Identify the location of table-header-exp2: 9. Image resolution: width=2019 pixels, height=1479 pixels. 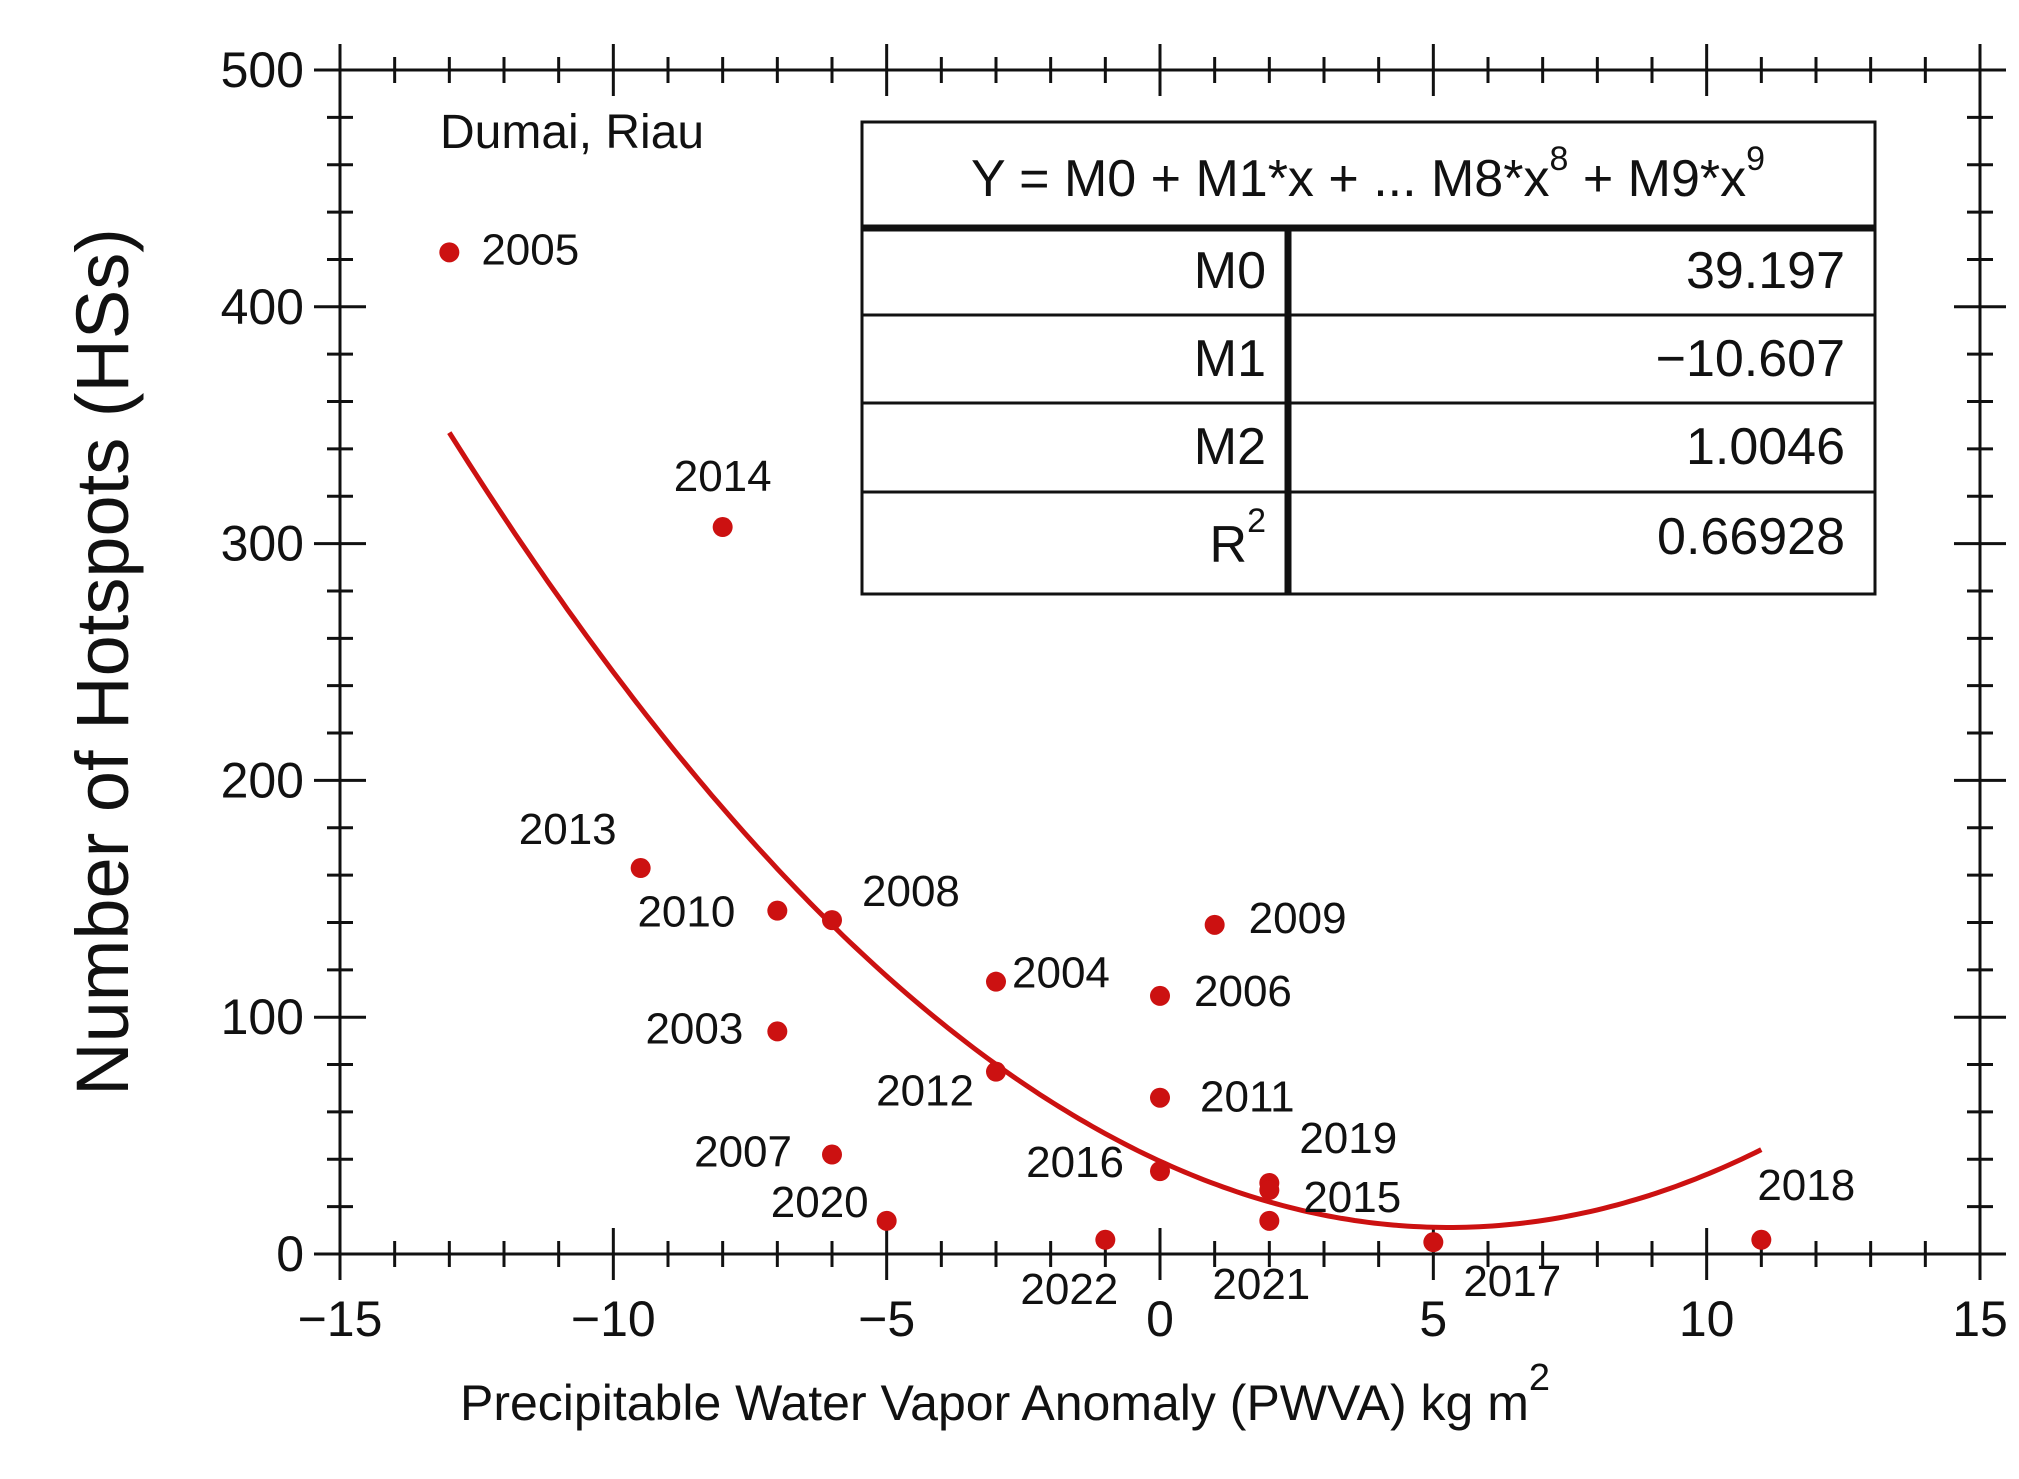
(1755, 159).